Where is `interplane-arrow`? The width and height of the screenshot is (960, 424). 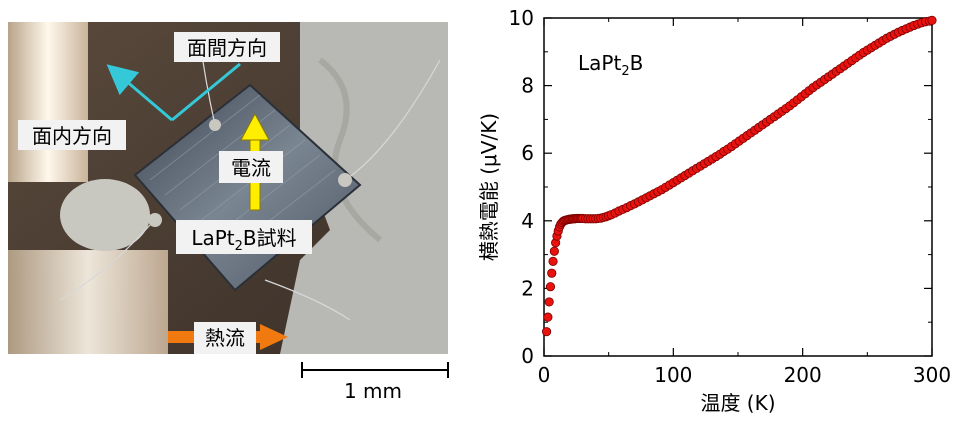
interplane-arrow is located at coordinates (173, 92).